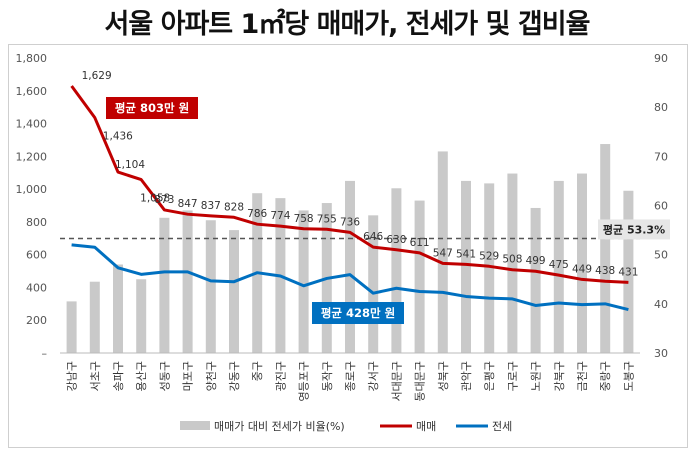 The height and width of the screenshot is (452, 694). Describe the element at coordinates (628, 376) in the screenshot. I see `x-category-label: 도봉구` at that location.